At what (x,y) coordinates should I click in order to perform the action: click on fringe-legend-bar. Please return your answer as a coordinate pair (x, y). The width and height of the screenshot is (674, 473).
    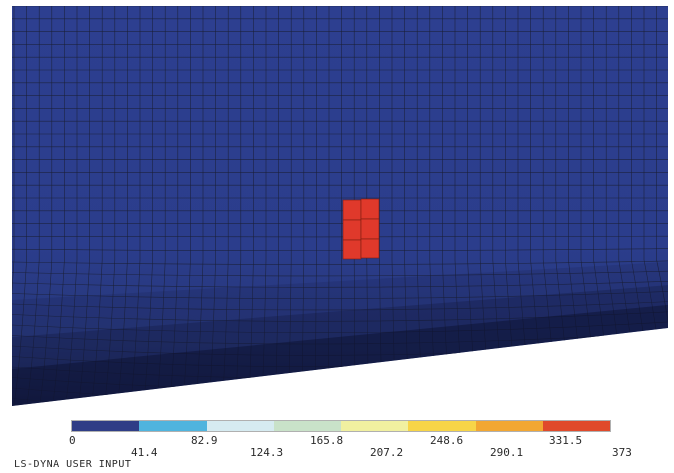
    Looking at the image, I should click on (341, 426).